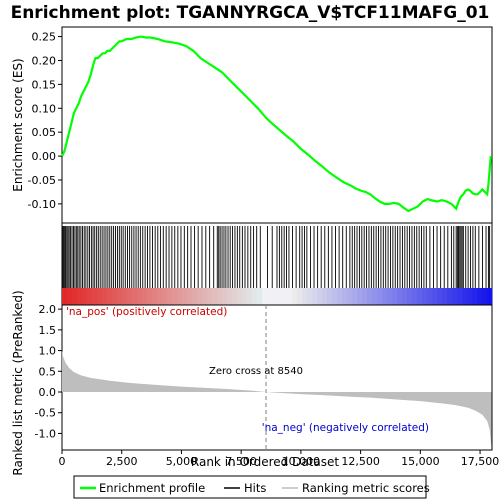 This screenshot has height=504, width=500. What do you see at coordinates (45, 121) in the screenshot?
I see `top-y-ticks: 0.25 0.20 0.15 0.10 0.05 0.00 -0.05 -0.10` at bounding box center [45, 121].